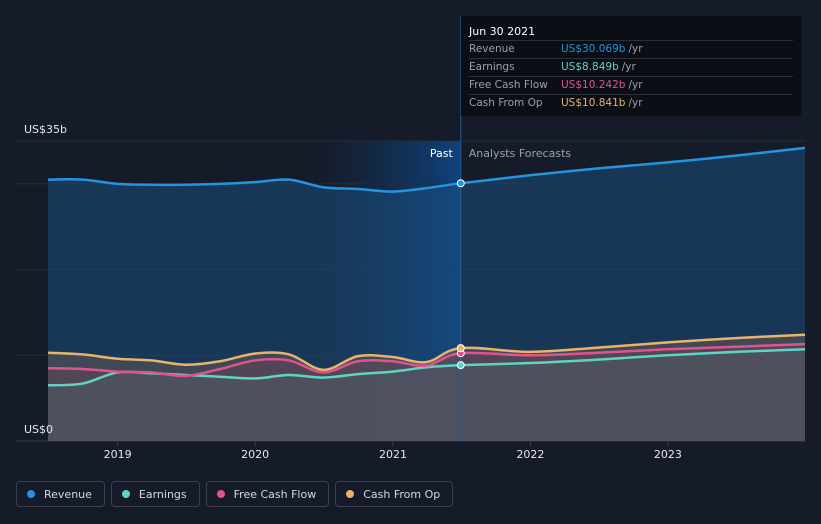 This screenshot has width=821, height=524. I want to click on past-label: Past, so click(442, 153).